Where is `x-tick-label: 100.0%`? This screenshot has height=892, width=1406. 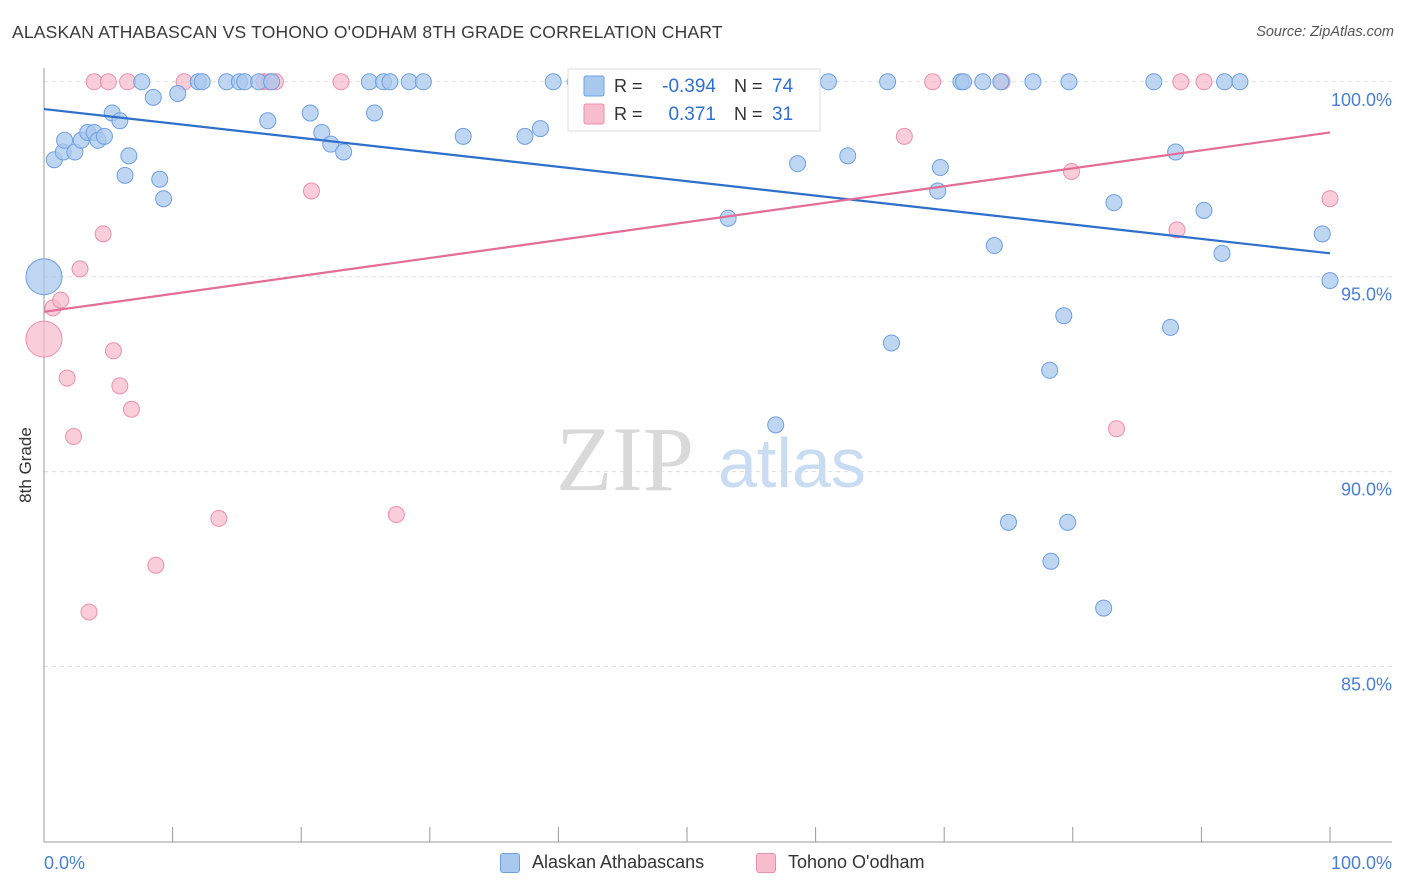 x-tick-label: 100.0% is located at coordinates (1361, 863).